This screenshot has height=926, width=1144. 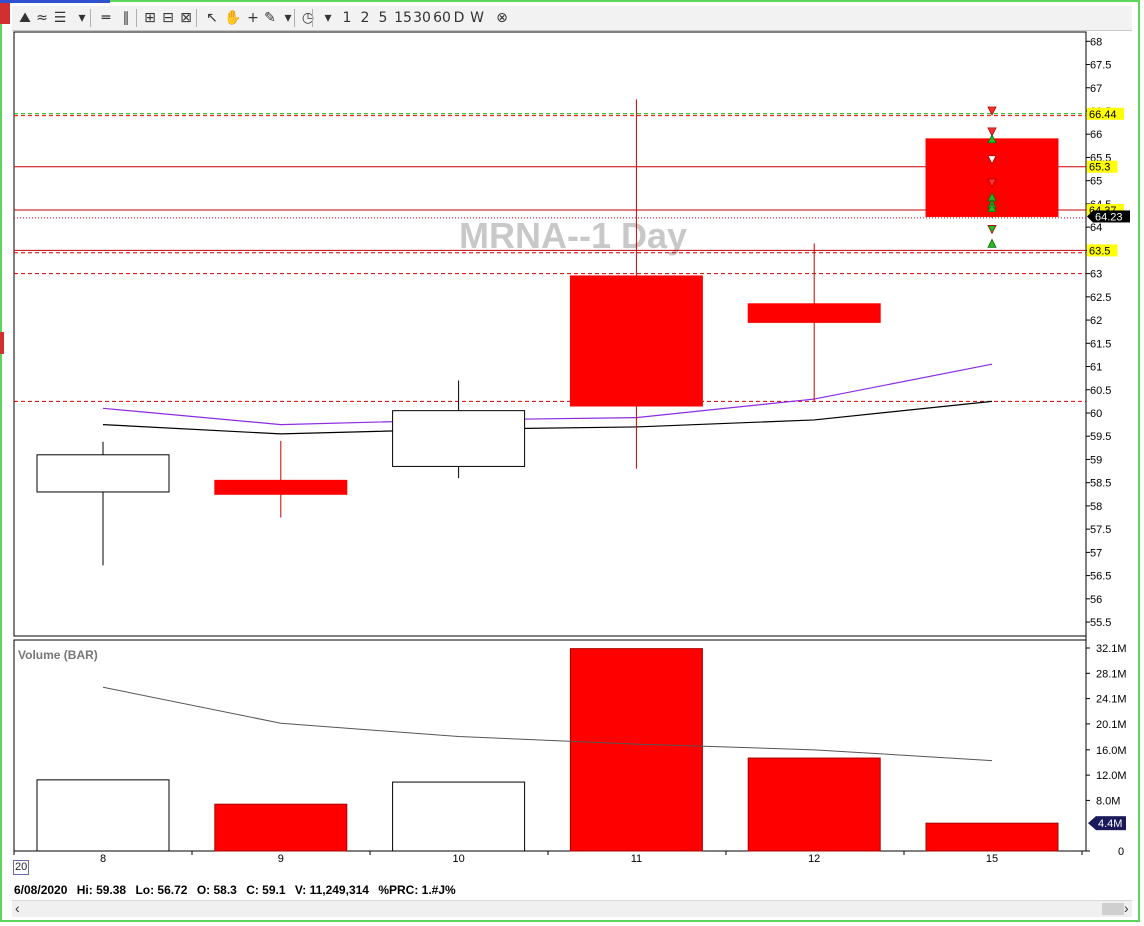 I want to click on price-tick-label: 65, so click(x=1096, y=182).